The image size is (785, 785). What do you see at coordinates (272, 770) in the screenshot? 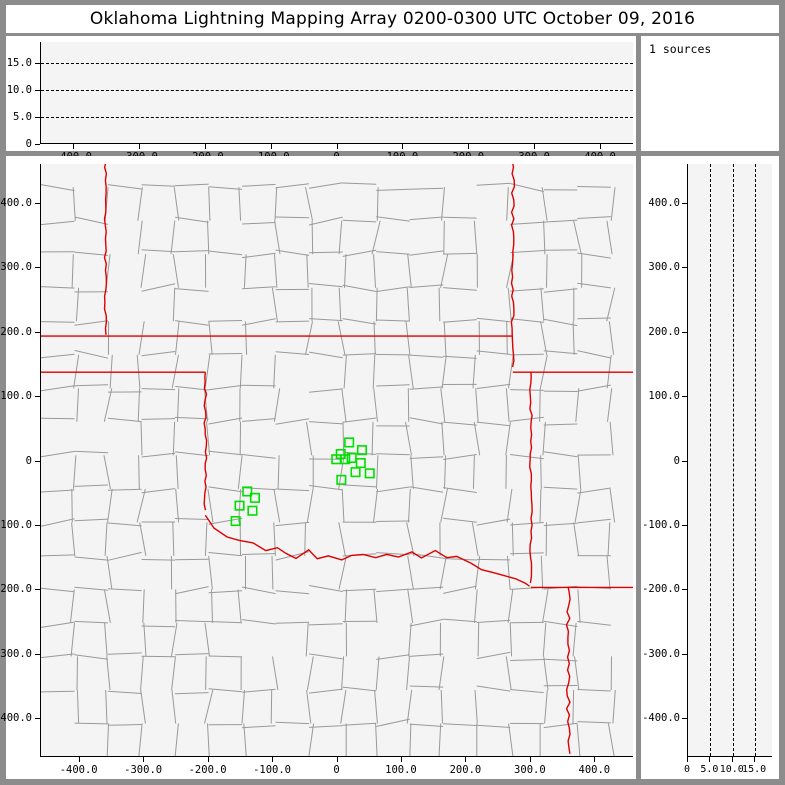
I see `x-tick-label: -100.0` at bounding box center [272, 770].